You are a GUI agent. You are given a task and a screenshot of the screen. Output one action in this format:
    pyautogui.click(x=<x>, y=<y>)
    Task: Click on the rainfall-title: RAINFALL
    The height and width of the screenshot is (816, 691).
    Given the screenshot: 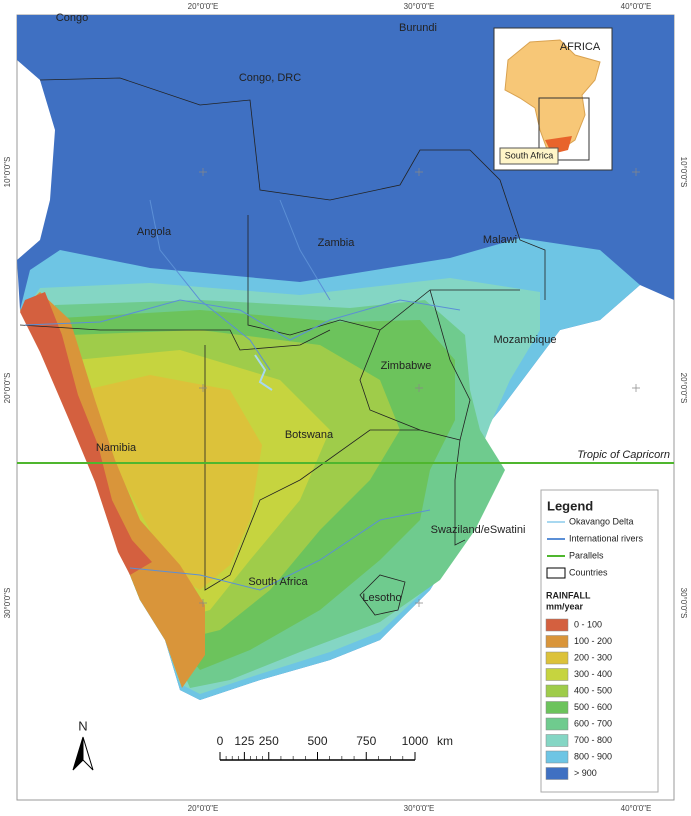 What is the action you would take?
    pyautogui.click(x=568, y=595)
    